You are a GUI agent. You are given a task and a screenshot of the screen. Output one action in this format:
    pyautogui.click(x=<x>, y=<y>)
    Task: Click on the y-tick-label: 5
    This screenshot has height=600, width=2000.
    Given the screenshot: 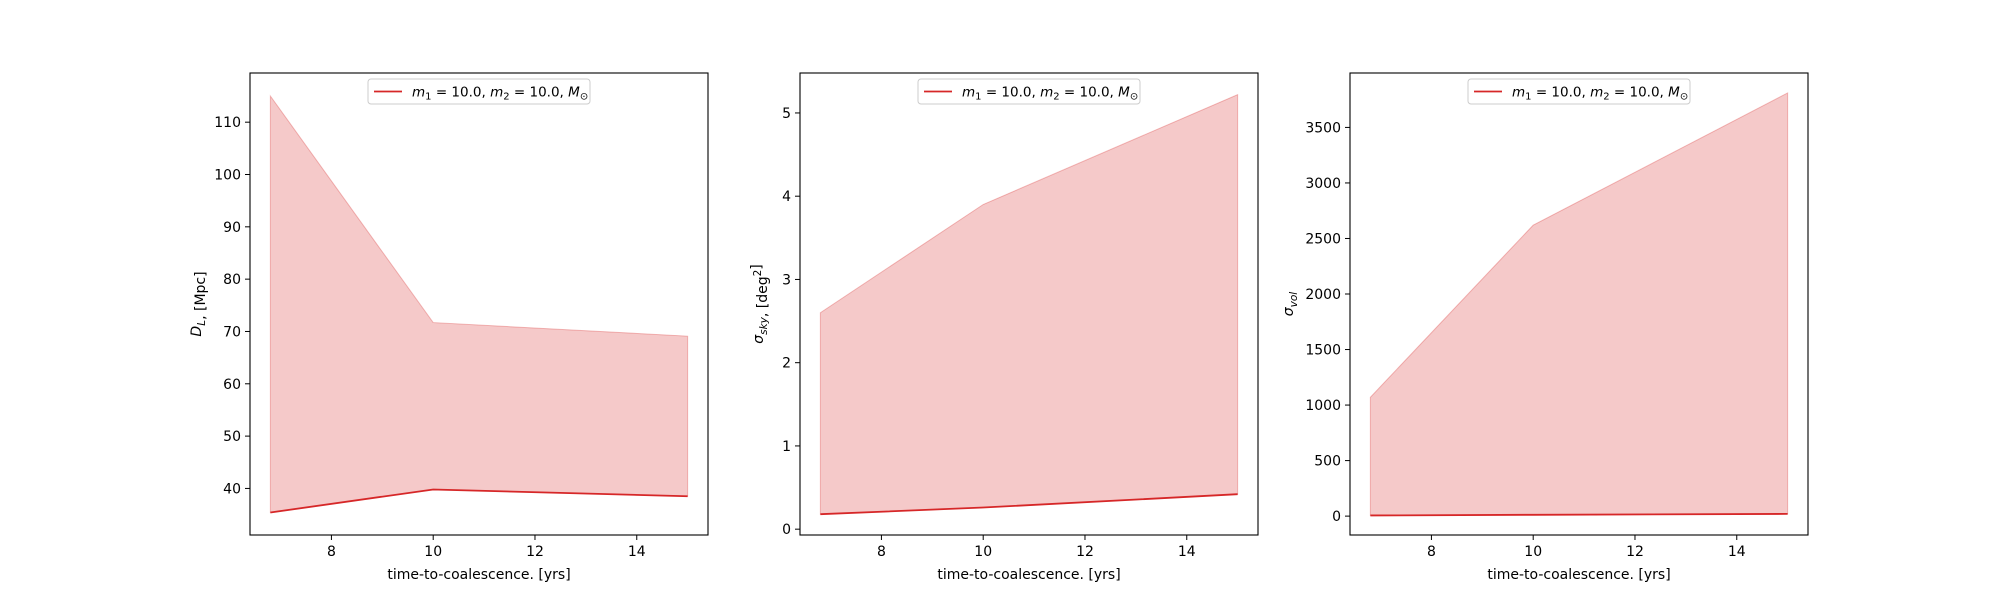 What is the action you would take?
    pyautogui.click(x=786, y=114)
    